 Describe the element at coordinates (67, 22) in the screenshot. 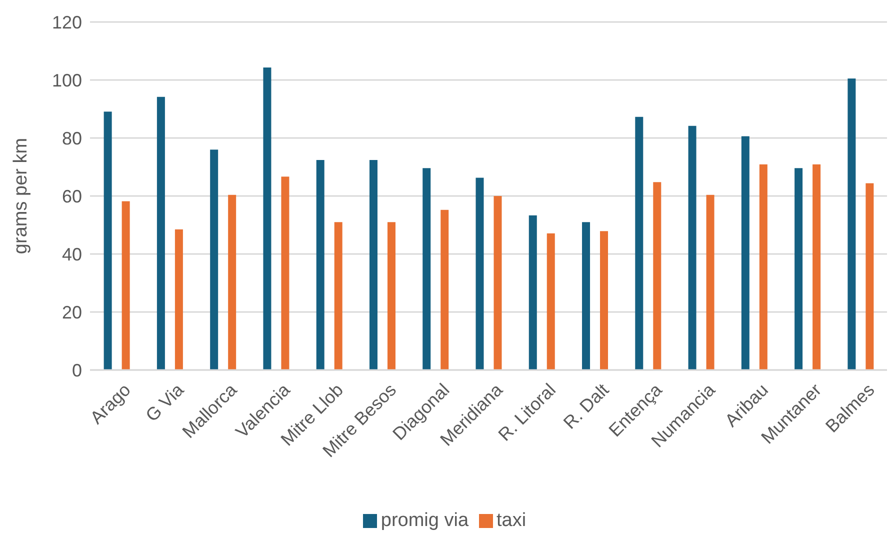

I see `y-tick-label: 120` at that location.